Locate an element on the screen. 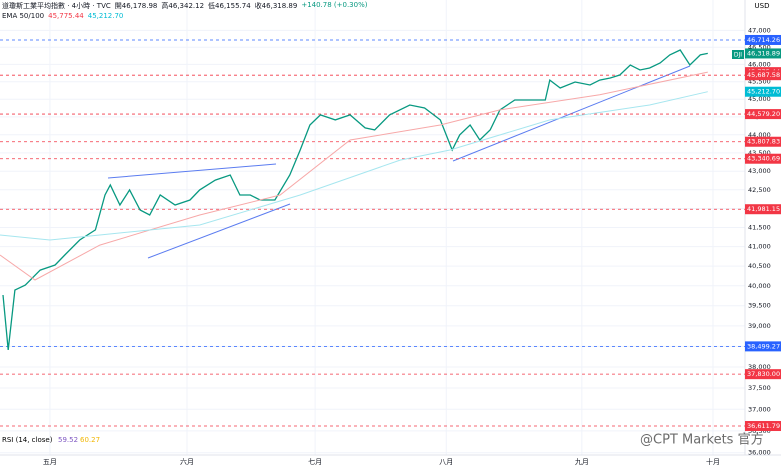 The width and height of the screenshot is (781, 469). x-tick-label: 八月 is located at coordinates (446, 462).